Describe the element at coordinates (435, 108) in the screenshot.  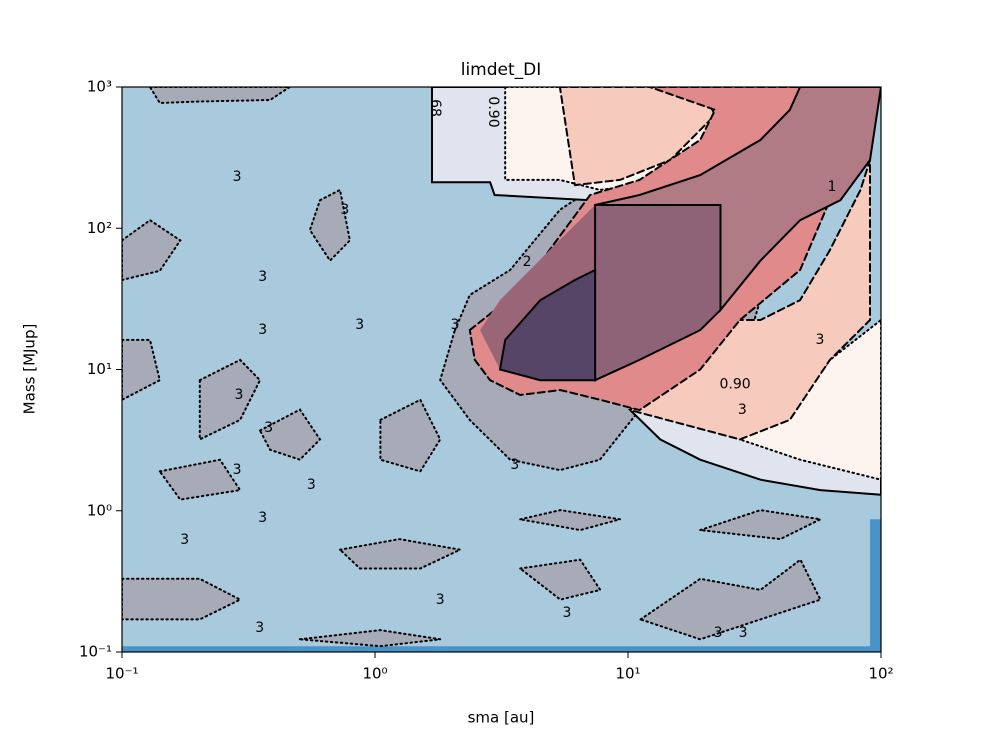
I see `contour-label: 68` at that location.